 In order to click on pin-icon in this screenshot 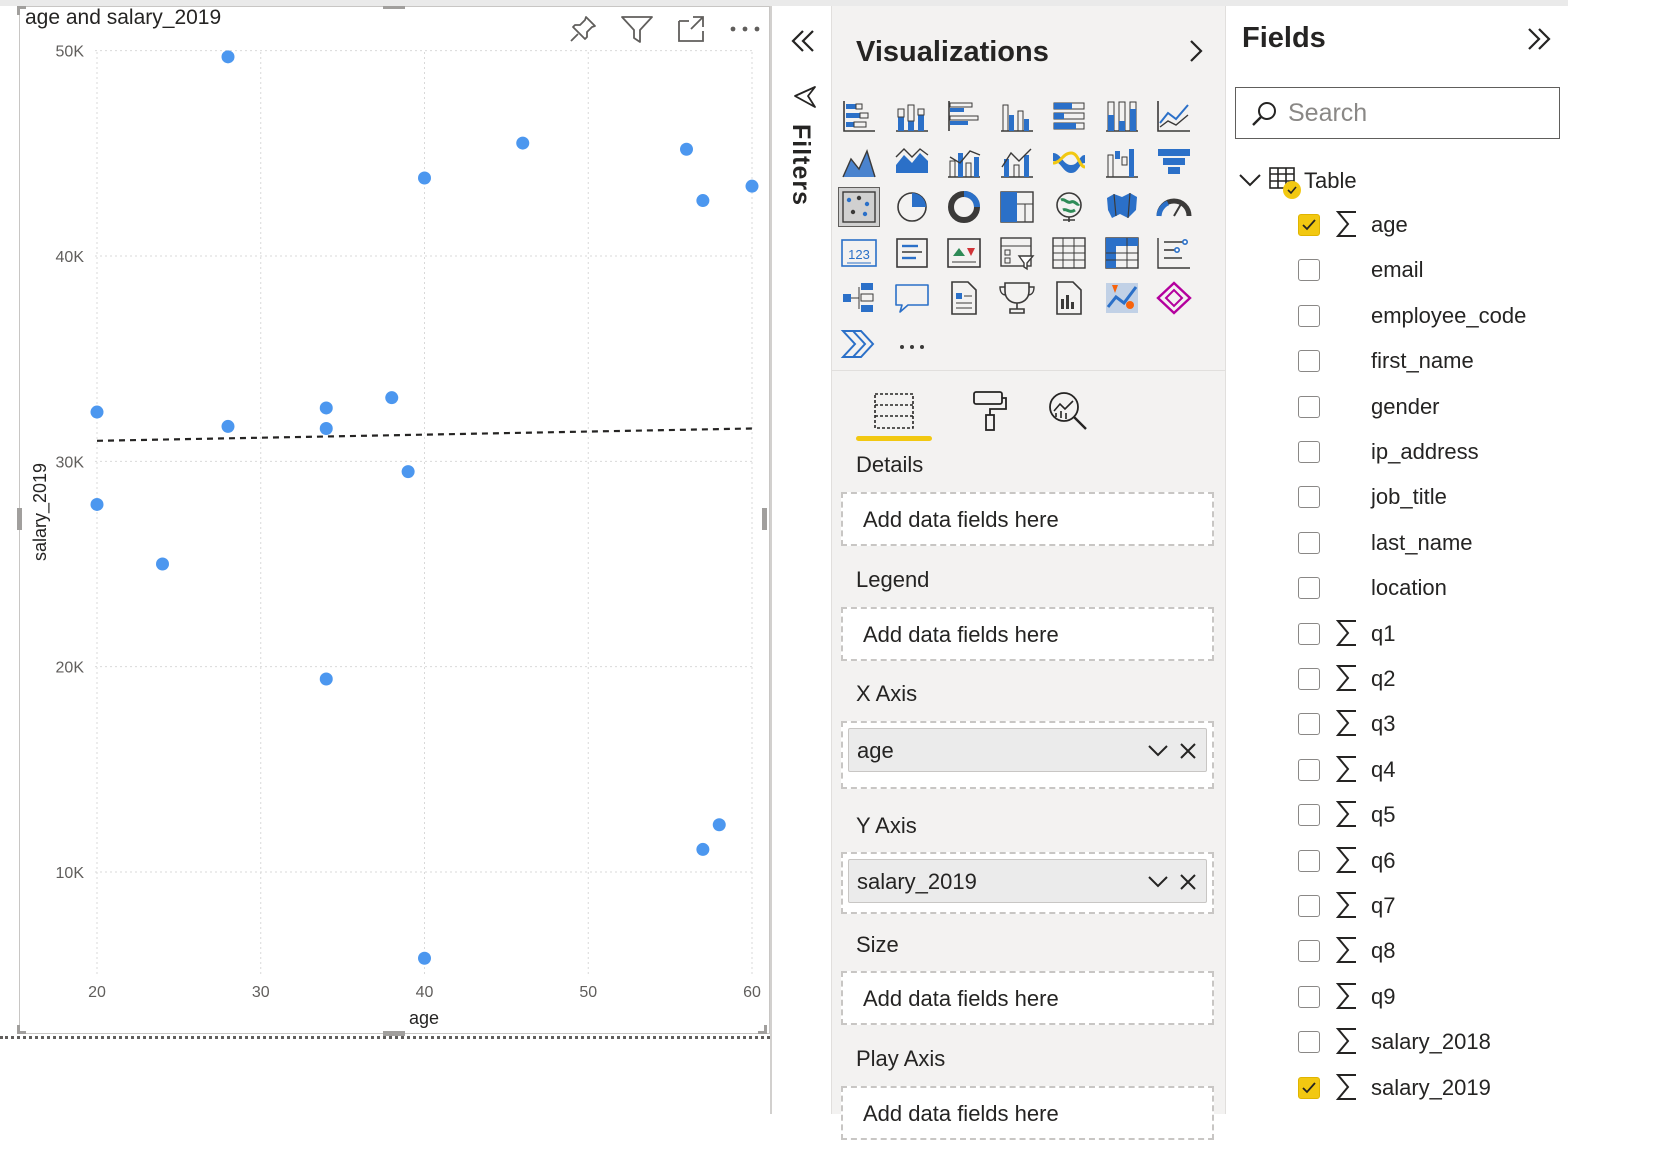, I will do `click(583, 29)`.